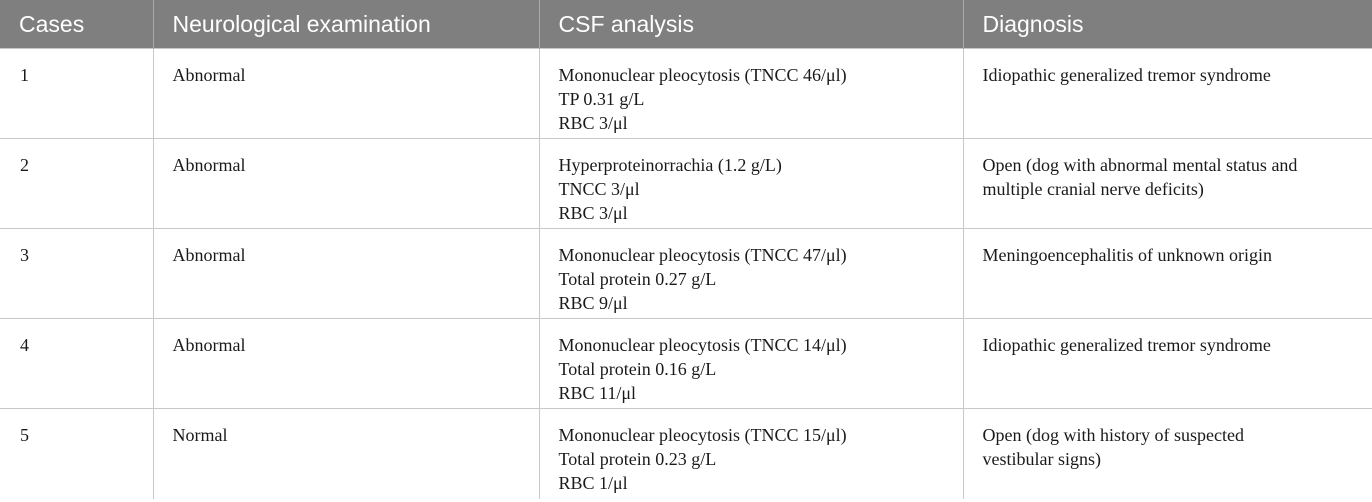 Image resolution: width=1372 pixels, height=502 pixels. I want to click on case-number: 5, so click(76, 453).